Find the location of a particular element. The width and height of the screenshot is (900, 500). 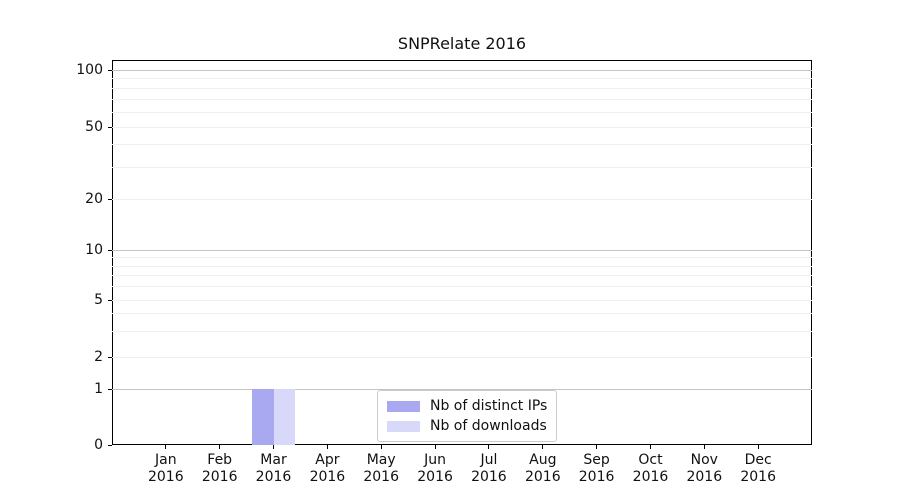

bar-nb-of-distinct-ips-mar is located at coordinates (263, 417).